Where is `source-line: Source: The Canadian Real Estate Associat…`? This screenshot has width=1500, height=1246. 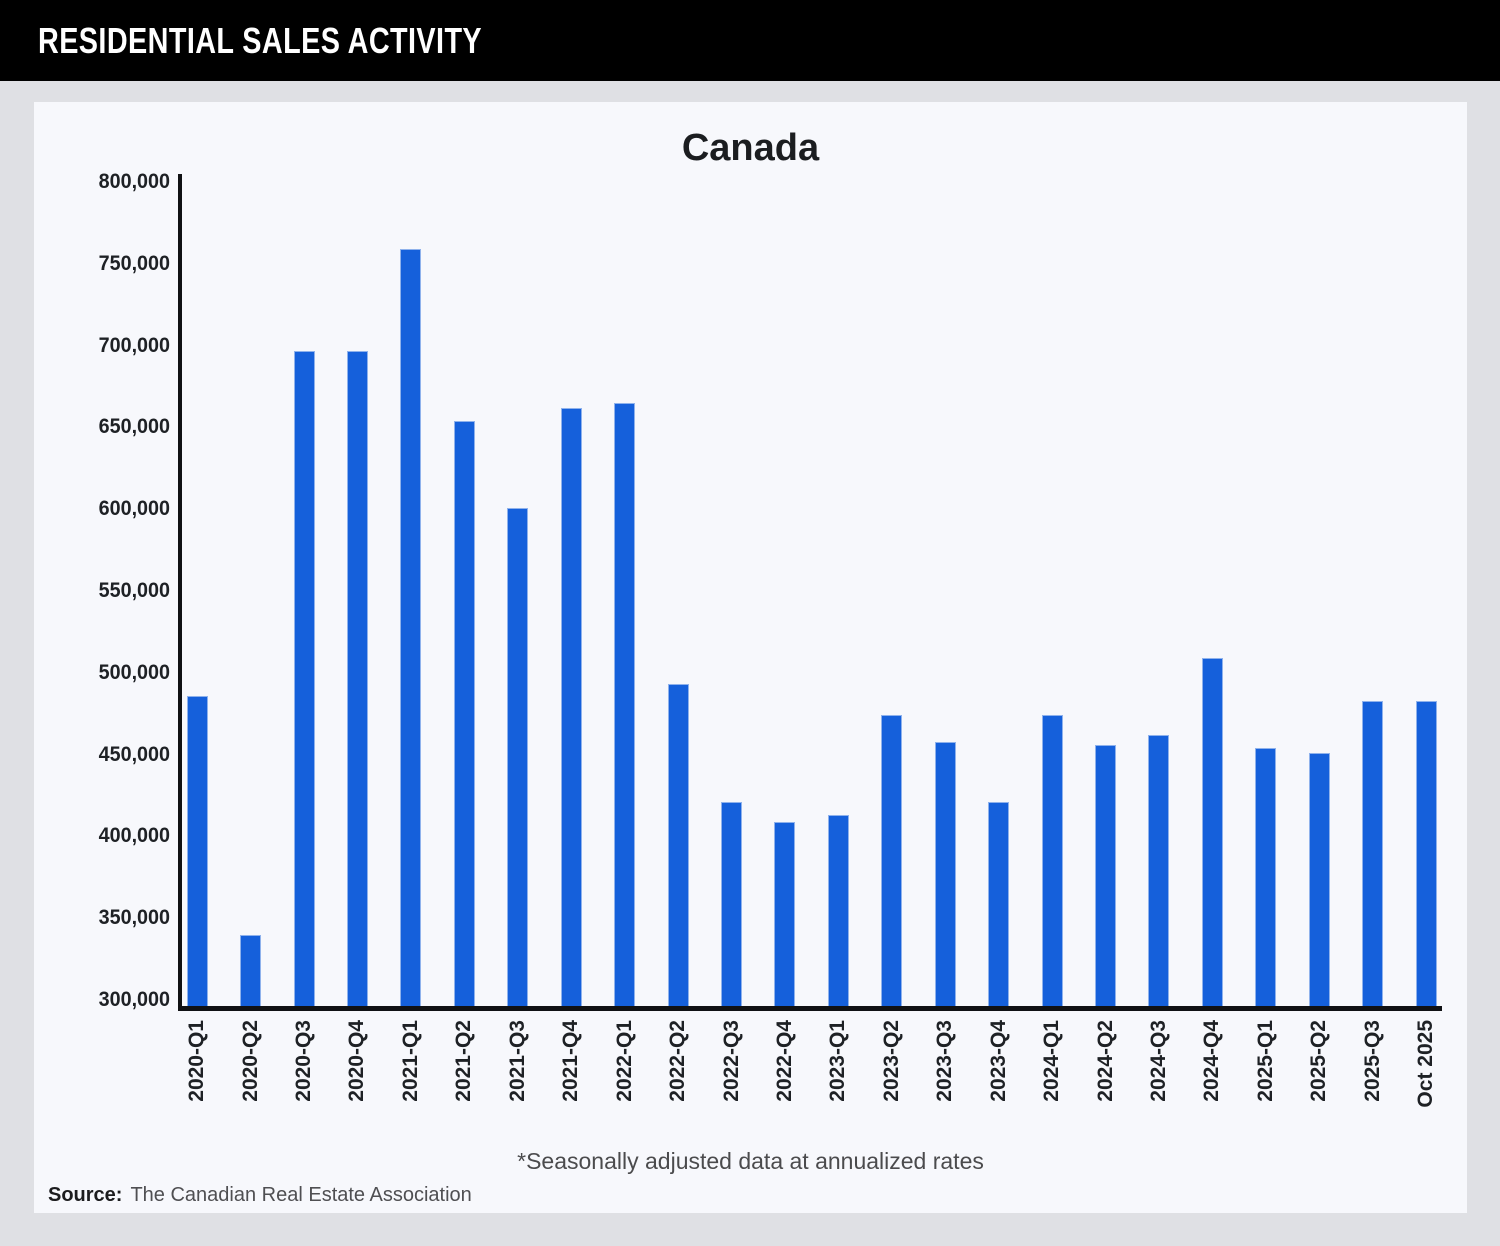
source-line: Source: The Canadian Real Estate Associat… is located at coordinates (260, 1195).